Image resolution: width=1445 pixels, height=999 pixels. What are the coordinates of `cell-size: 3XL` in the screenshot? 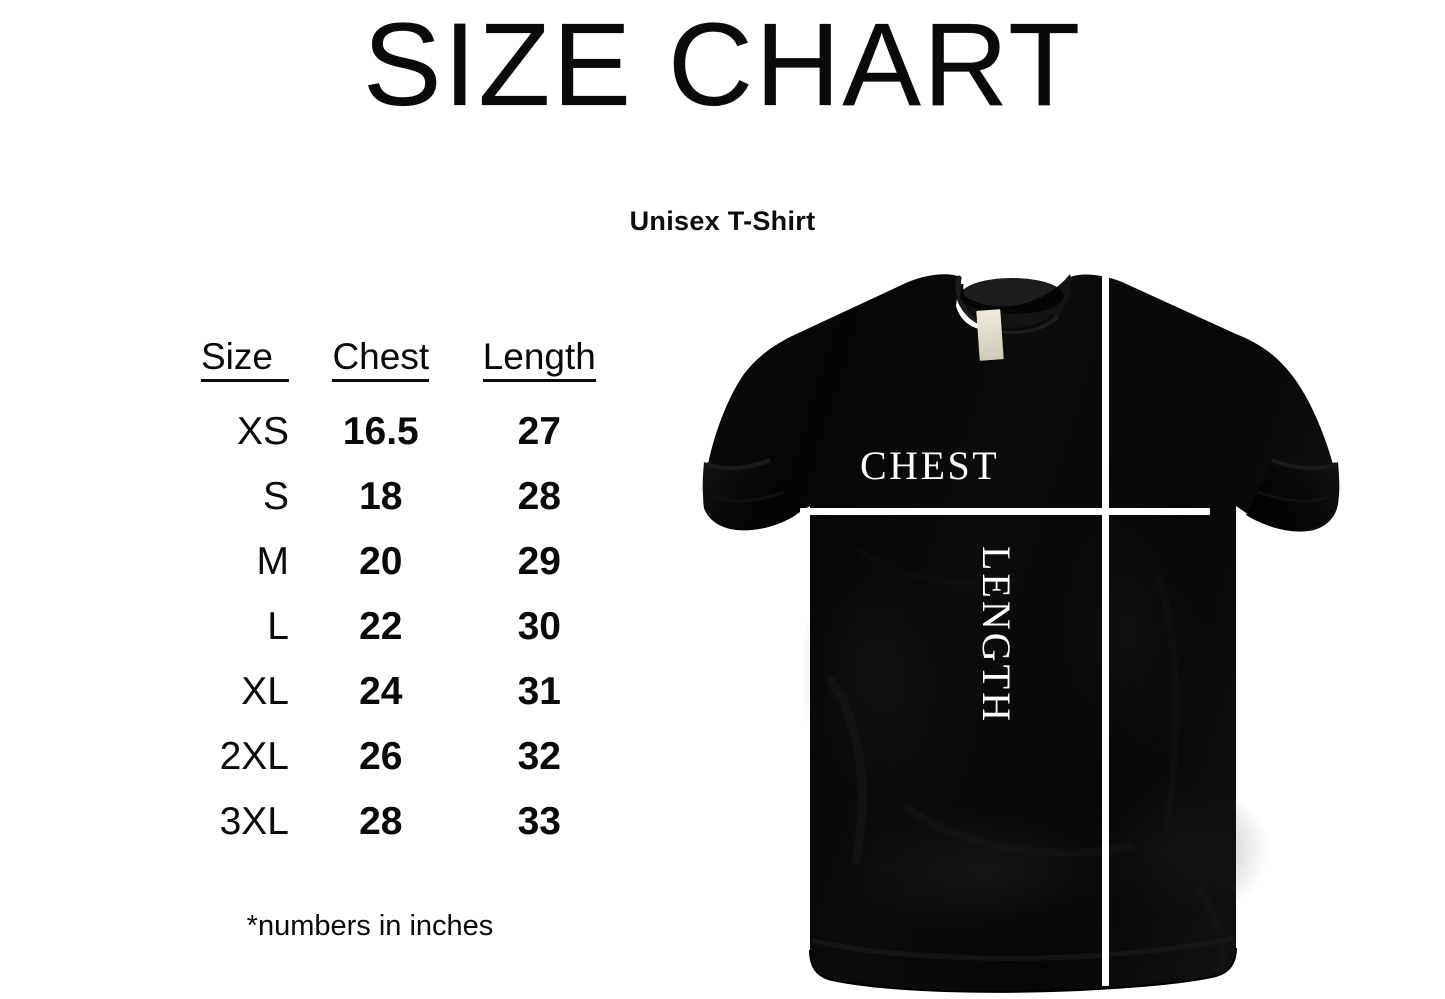 It's located at (254, 821).